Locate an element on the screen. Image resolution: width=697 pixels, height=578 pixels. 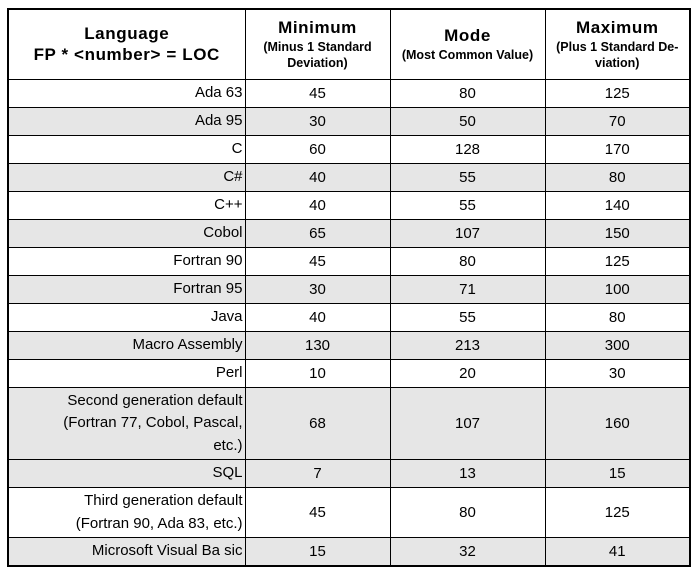
language-cell: Ada 95 is located at coordinates (126, 121).